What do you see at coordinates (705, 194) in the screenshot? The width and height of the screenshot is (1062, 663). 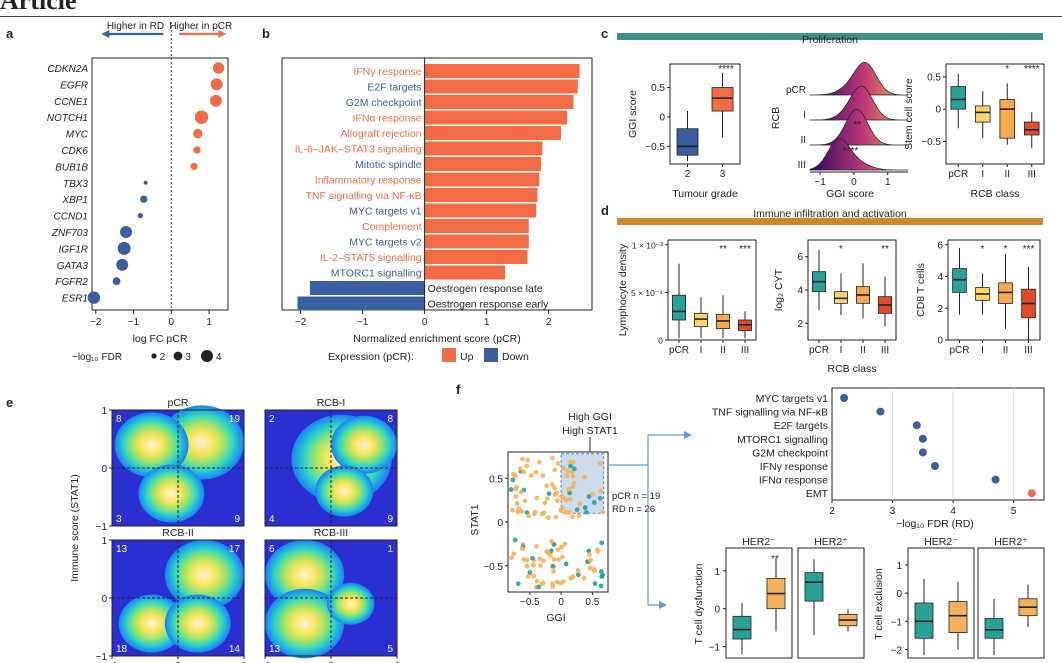 I see `xlabel-c-grade: Tumour grade` at bounding box center [705, 194].